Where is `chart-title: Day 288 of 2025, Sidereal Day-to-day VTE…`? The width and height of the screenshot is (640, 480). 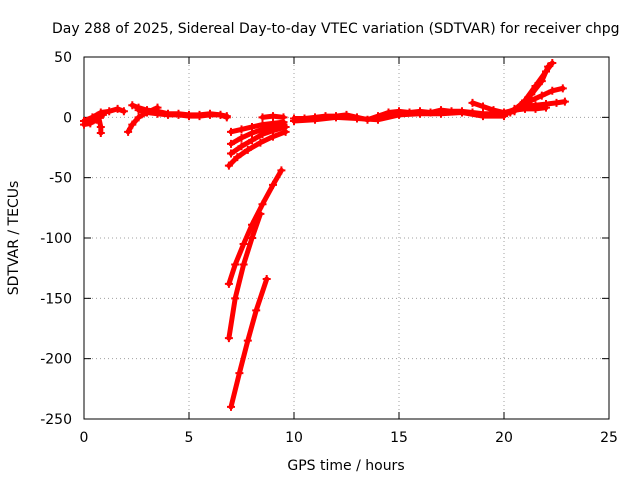
chart-title: Day 288 of 2025, Sidereal Day-to-day VTE… is located at coordinates (336, 29).